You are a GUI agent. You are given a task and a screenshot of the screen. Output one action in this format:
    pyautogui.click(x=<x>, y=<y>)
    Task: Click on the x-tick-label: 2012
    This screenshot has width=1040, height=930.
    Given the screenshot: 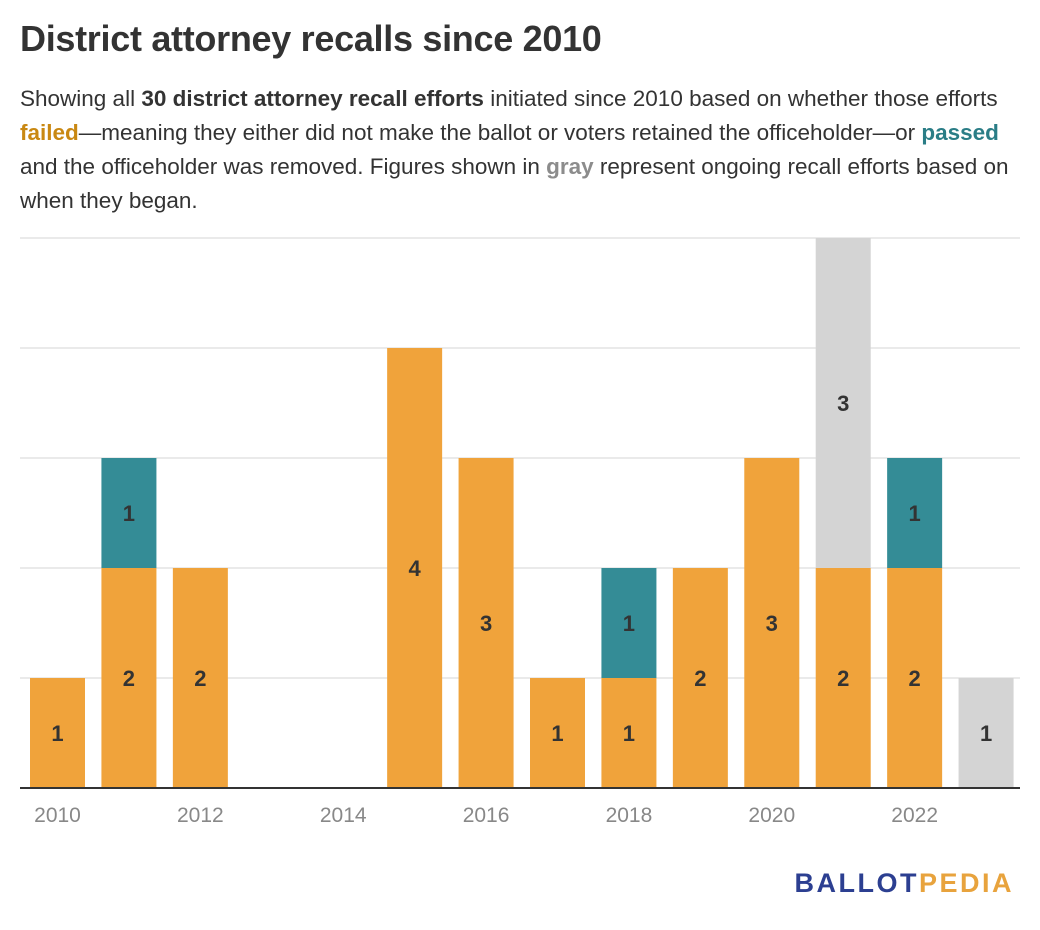 What is the action you would take?
    pyautogui.click(x=200, y=815)
    